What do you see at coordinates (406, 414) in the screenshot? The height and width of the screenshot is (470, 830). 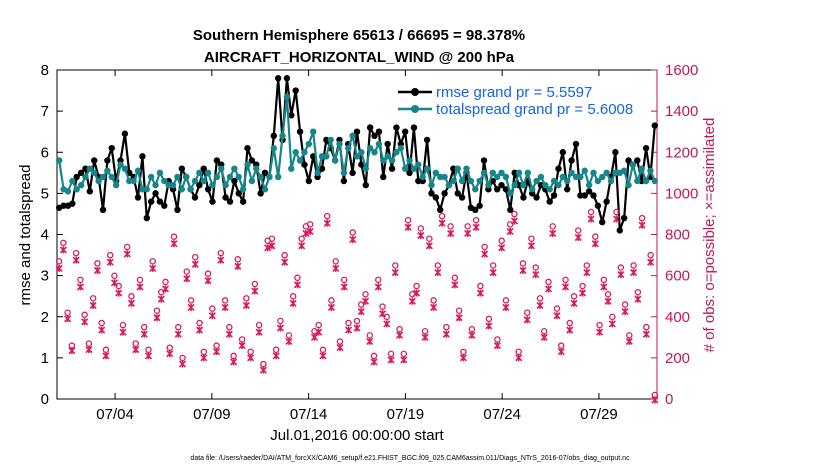 I see `x-tick-label: 07/19` at bounding box center [406, 414].